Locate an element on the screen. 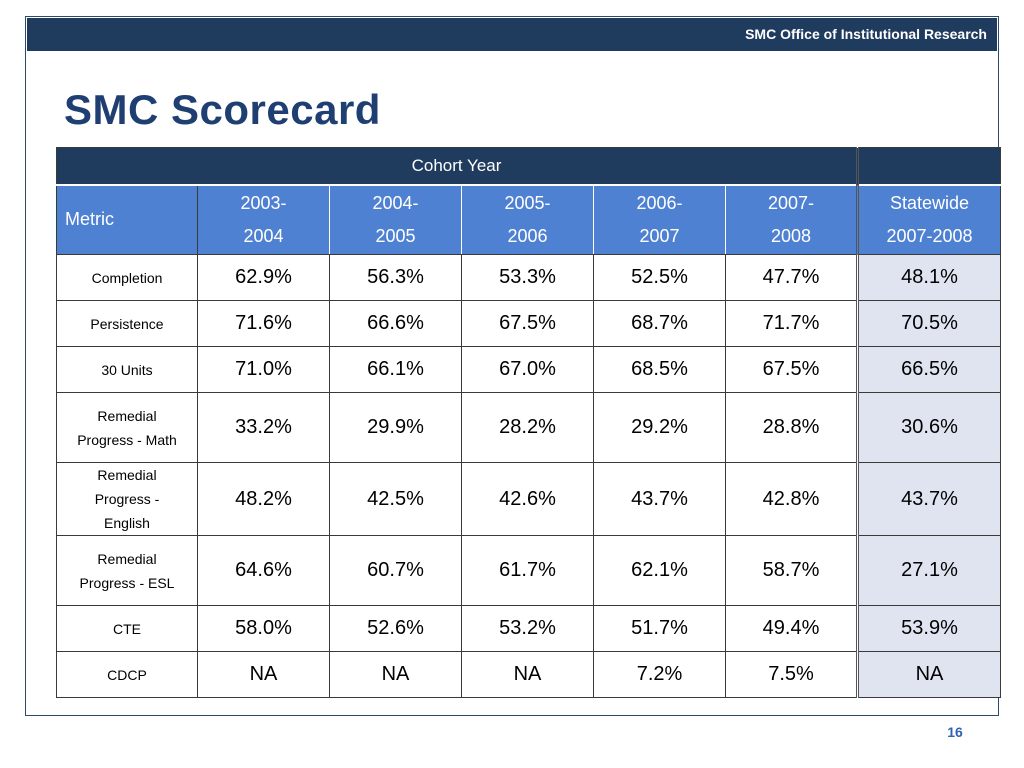 This screenshot has width=1024, height=768. header-bar: SMC Office of Institutional Research is located at coordinates (512, 34).